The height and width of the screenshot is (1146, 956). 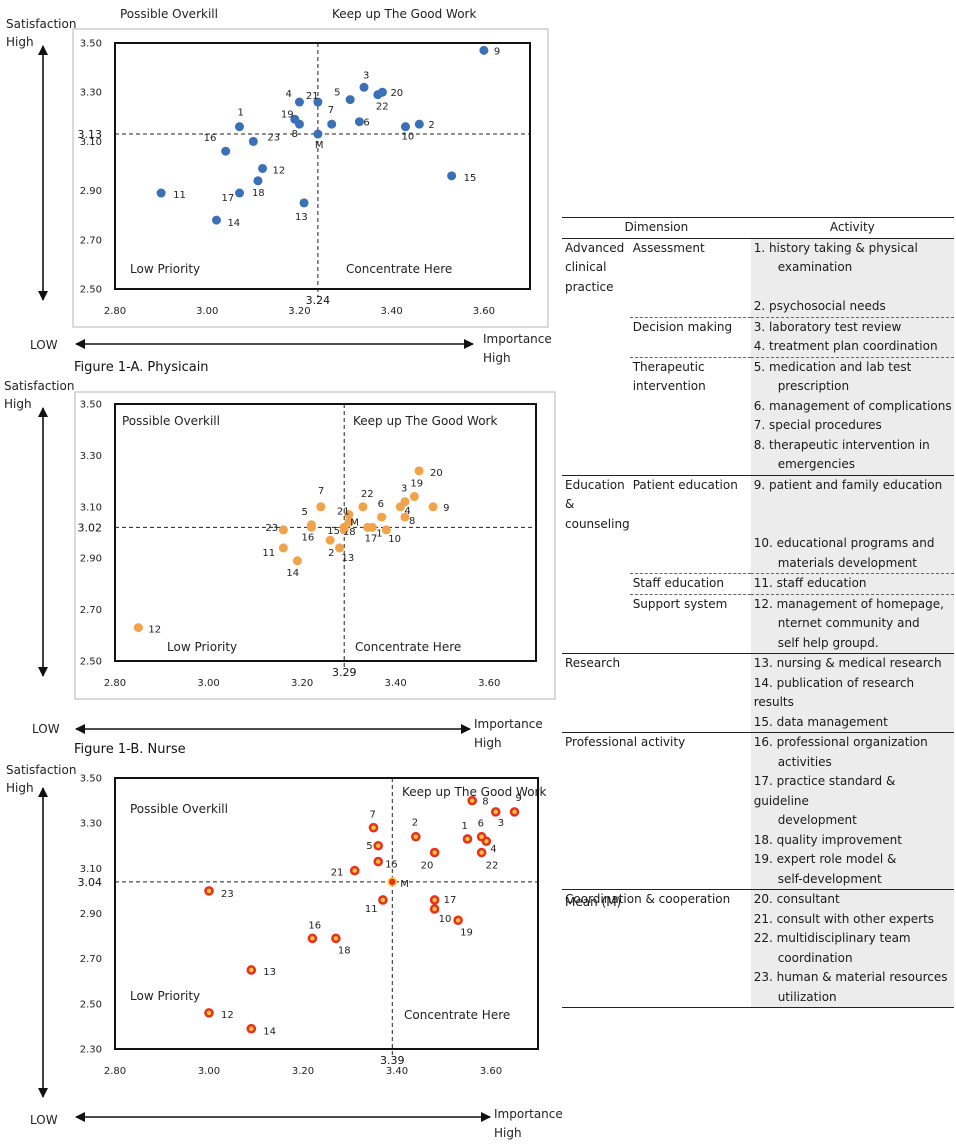 What do you see at coordinates (408, 647) in the screenshot?
I see `quadrant-label-bottom-right: Concentrate Here` at bounding box center [408, 647].